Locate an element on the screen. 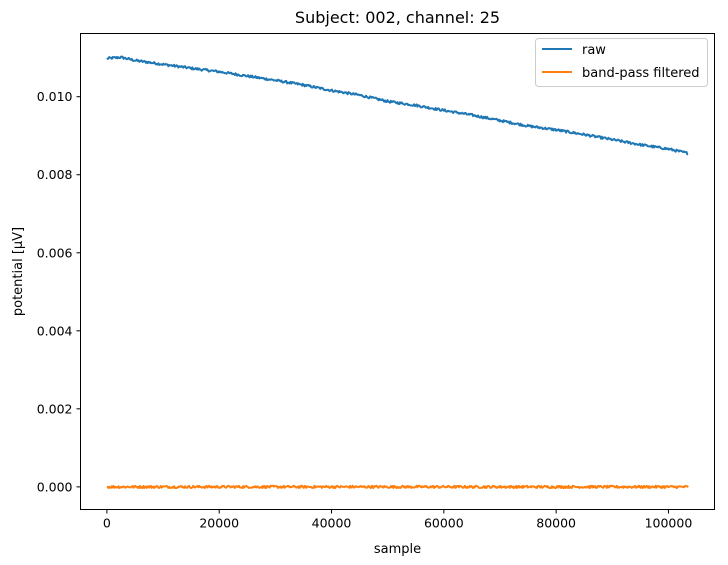 The image size is (728, 565). y-axis-label: potential [μV] is located at coordinates (18, 271).